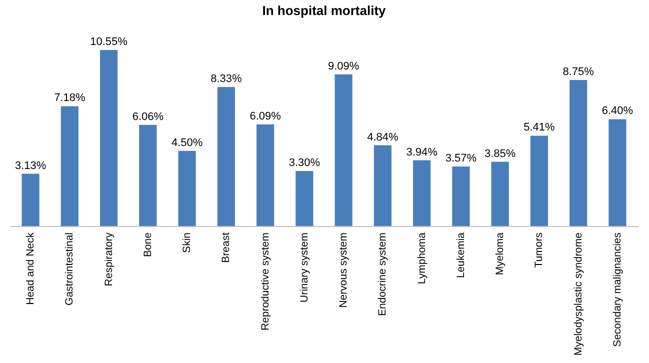 Image resolution: width=649 pixels, height=363 pixels. What do you see at coordinates (344, 270) in the screenshot?
I see `x-tick-label: Nervous system` at bounding box center [344, 270].